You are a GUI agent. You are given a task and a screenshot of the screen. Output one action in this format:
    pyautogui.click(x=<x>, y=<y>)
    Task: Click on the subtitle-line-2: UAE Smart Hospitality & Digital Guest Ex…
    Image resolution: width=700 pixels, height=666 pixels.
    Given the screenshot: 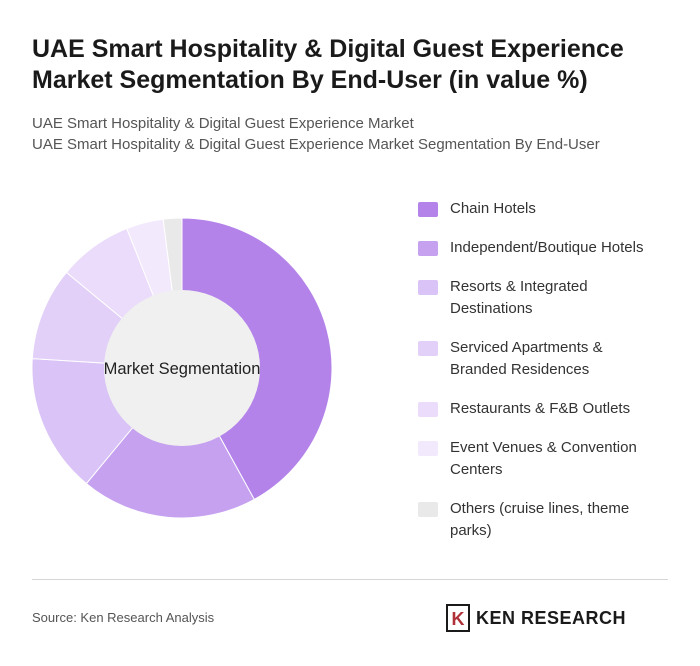 What is the action you would take?
    pyautogui.click(x=316, y=144)
    